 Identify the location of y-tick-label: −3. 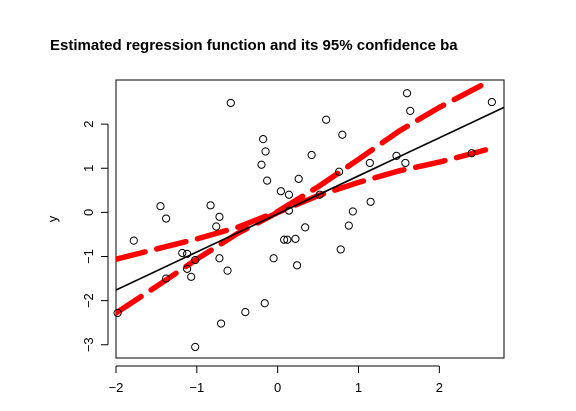
(88, 344).